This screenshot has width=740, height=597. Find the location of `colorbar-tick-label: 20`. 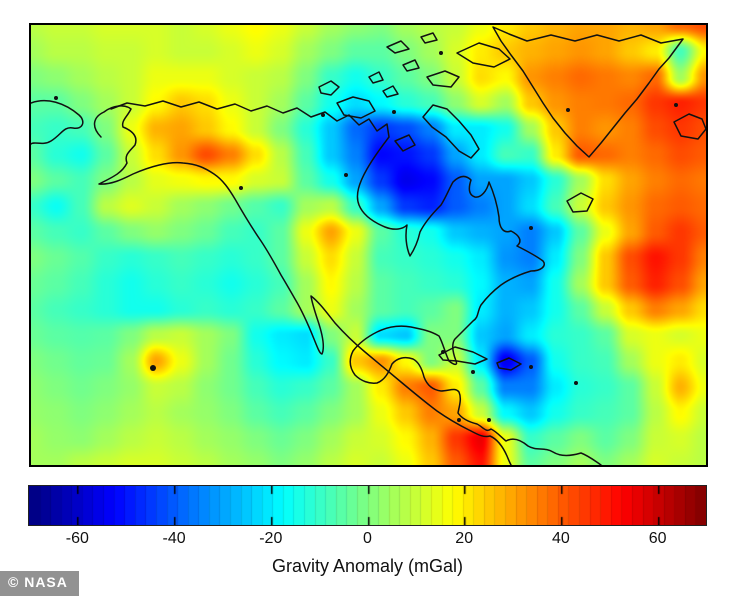

colorbar-tick-label: 20 is located at coordinates (464, 538).